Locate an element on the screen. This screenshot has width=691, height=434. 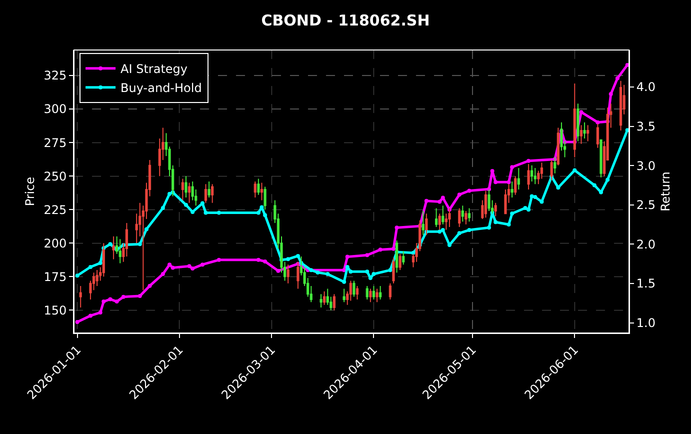
legend-label: AI Strategy is located at coordinates (154, 69).